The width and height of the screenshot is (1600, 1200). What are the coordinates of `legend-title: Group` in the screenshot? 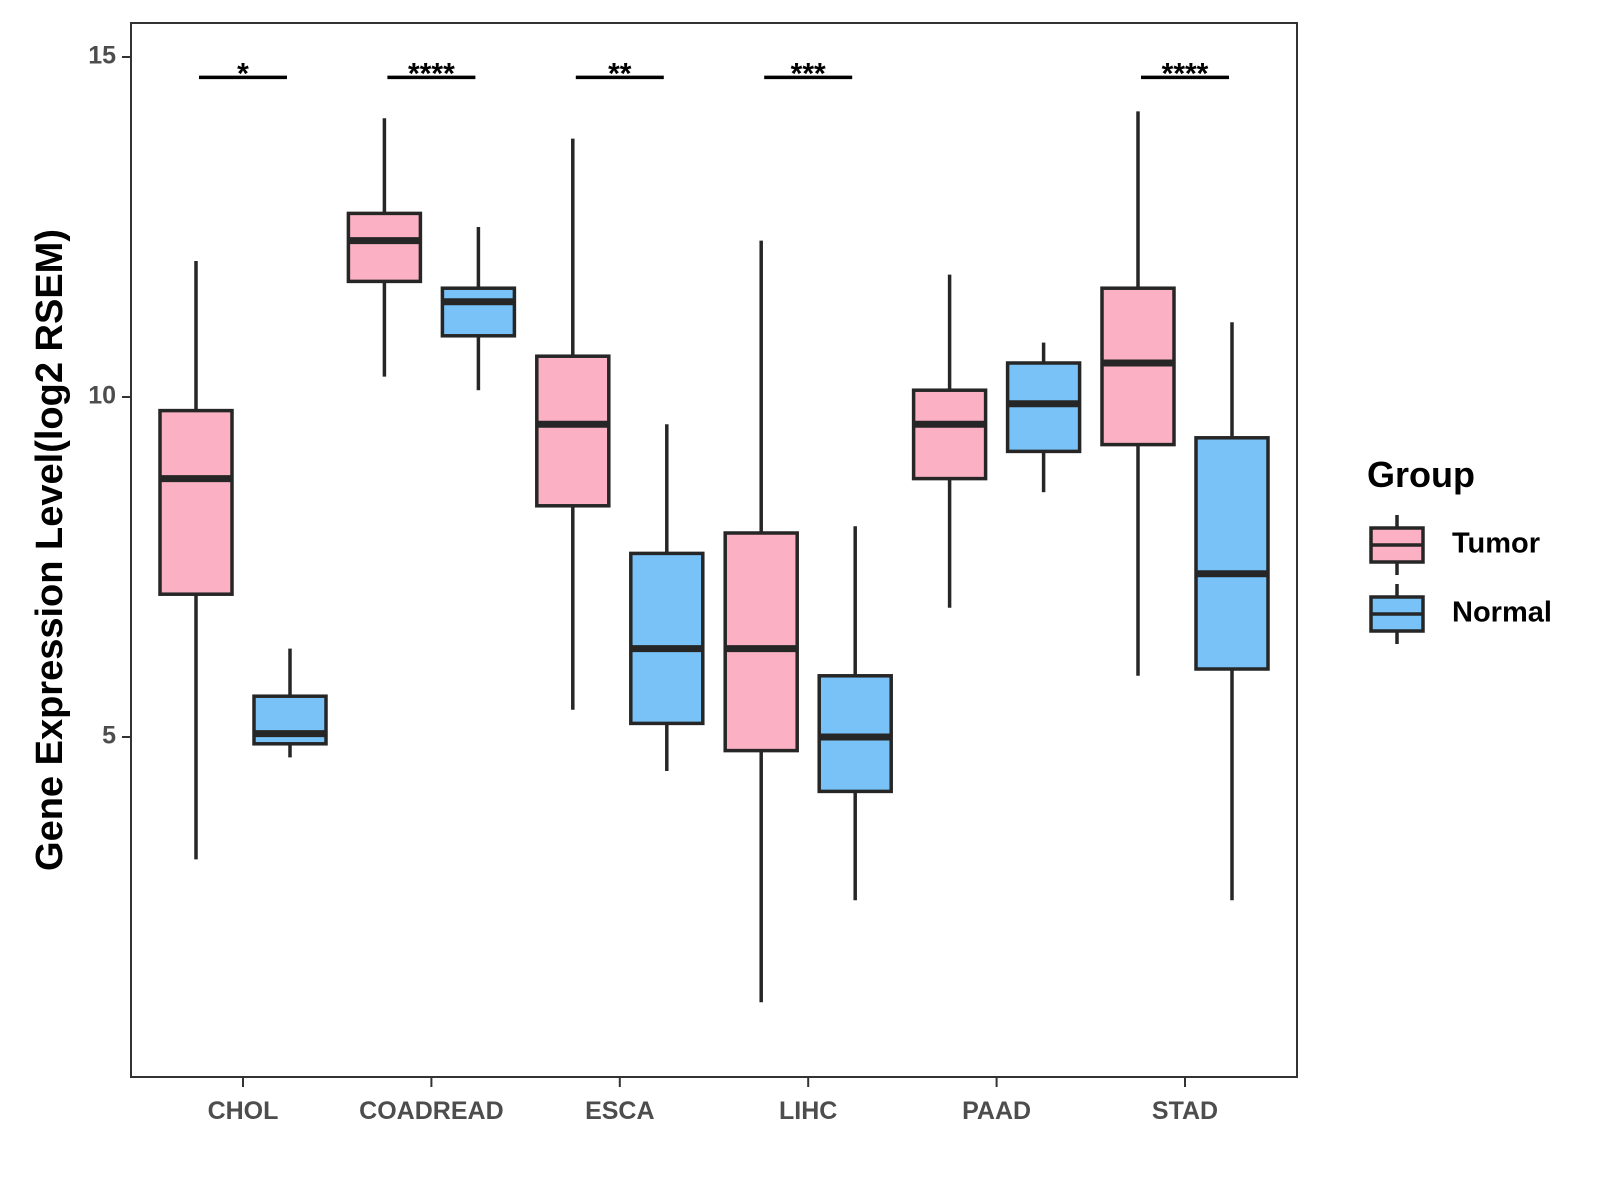 It's located at (1421, 474).